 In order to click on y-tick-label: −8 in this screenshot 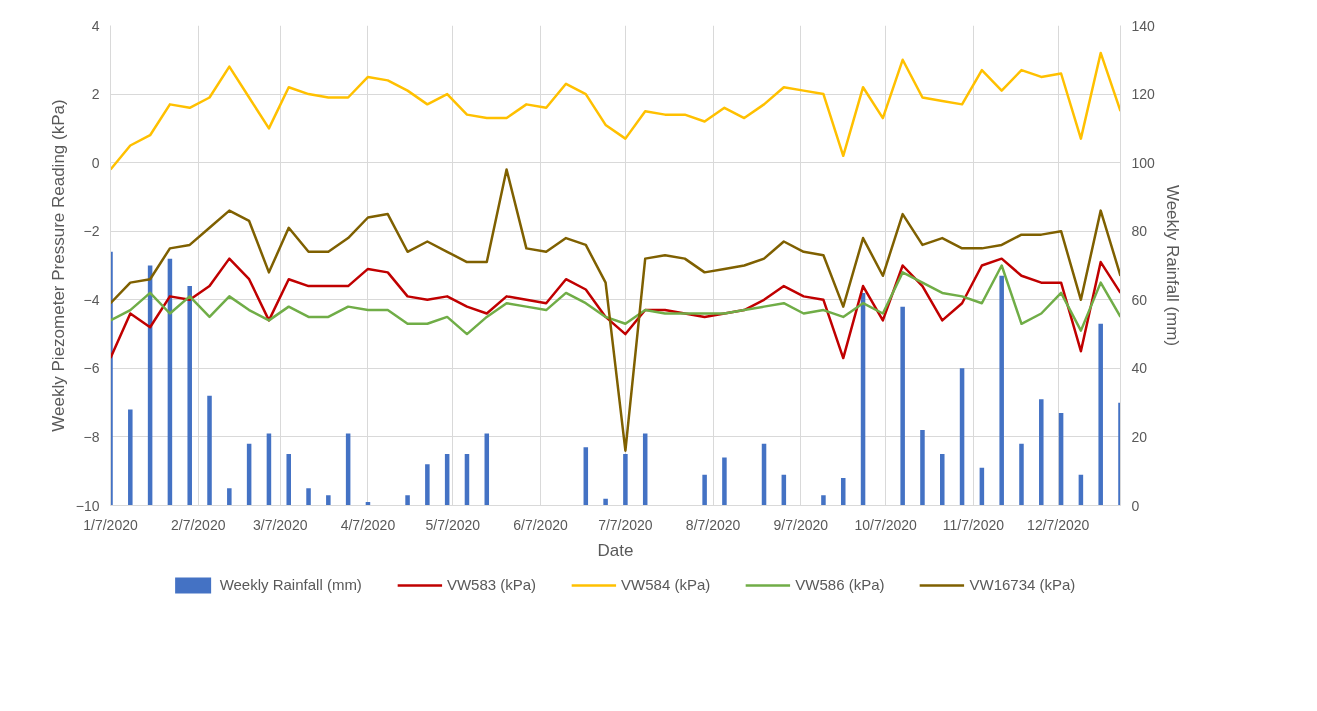, I will do `click(91, 436)`.